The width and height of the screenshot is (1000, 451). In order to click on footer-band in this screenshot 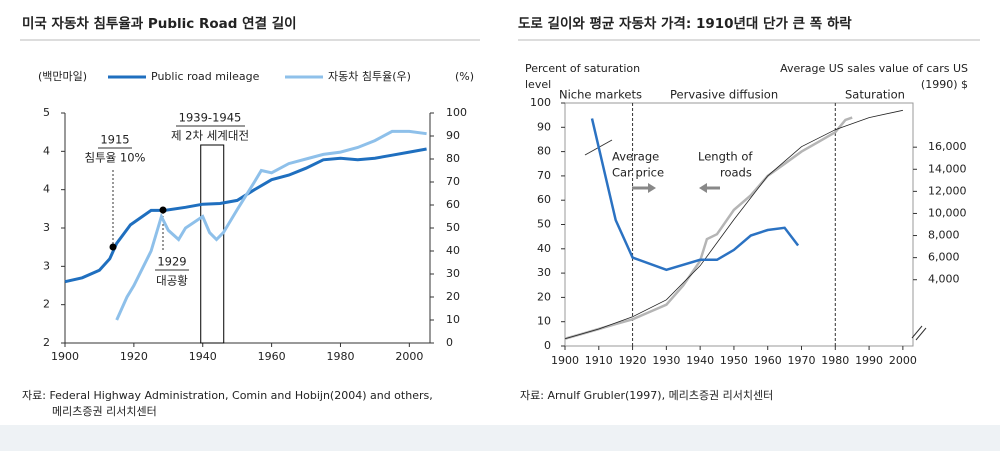, I will do `click(500, 438)`.